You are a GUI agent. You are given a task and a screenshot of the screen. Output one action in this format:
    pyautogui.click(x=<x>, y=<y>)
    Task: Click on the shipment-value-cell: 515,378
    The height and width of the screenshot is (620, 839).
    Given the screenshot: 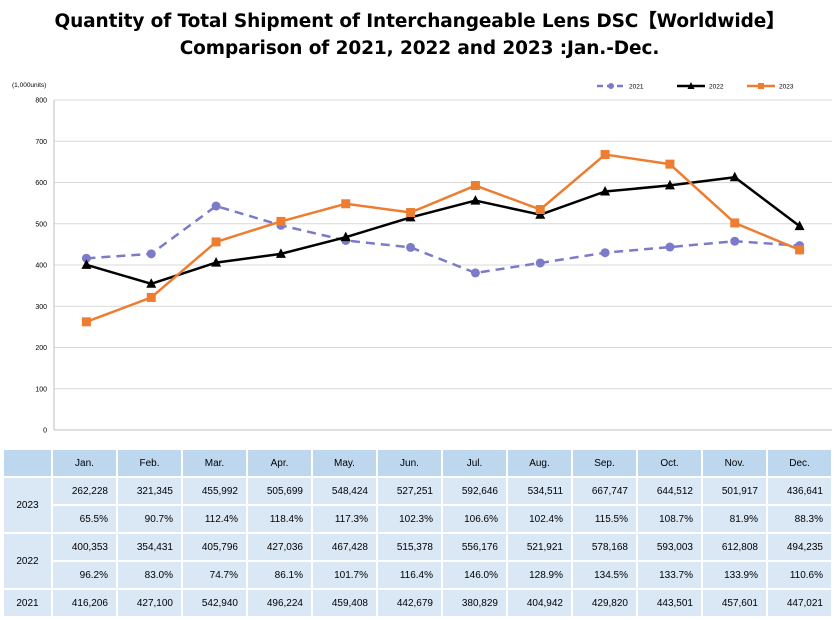 What is the action you would take?
    pyautogui.click(x=409, y=547)
    